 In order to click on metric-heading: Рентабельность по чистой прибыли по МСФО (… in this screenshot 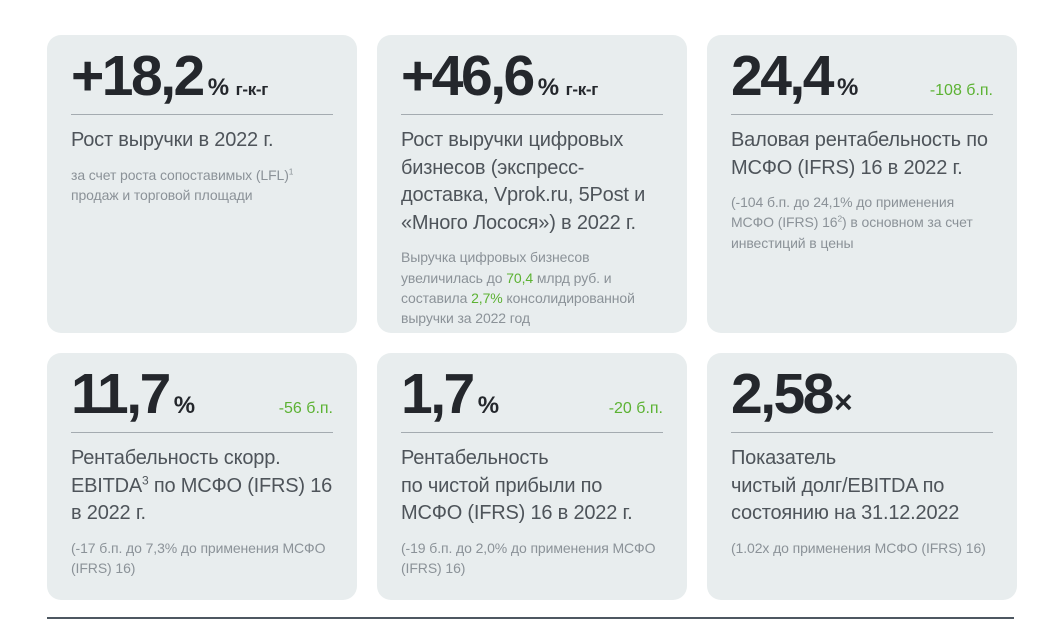, I will do `click(517, 486)`.